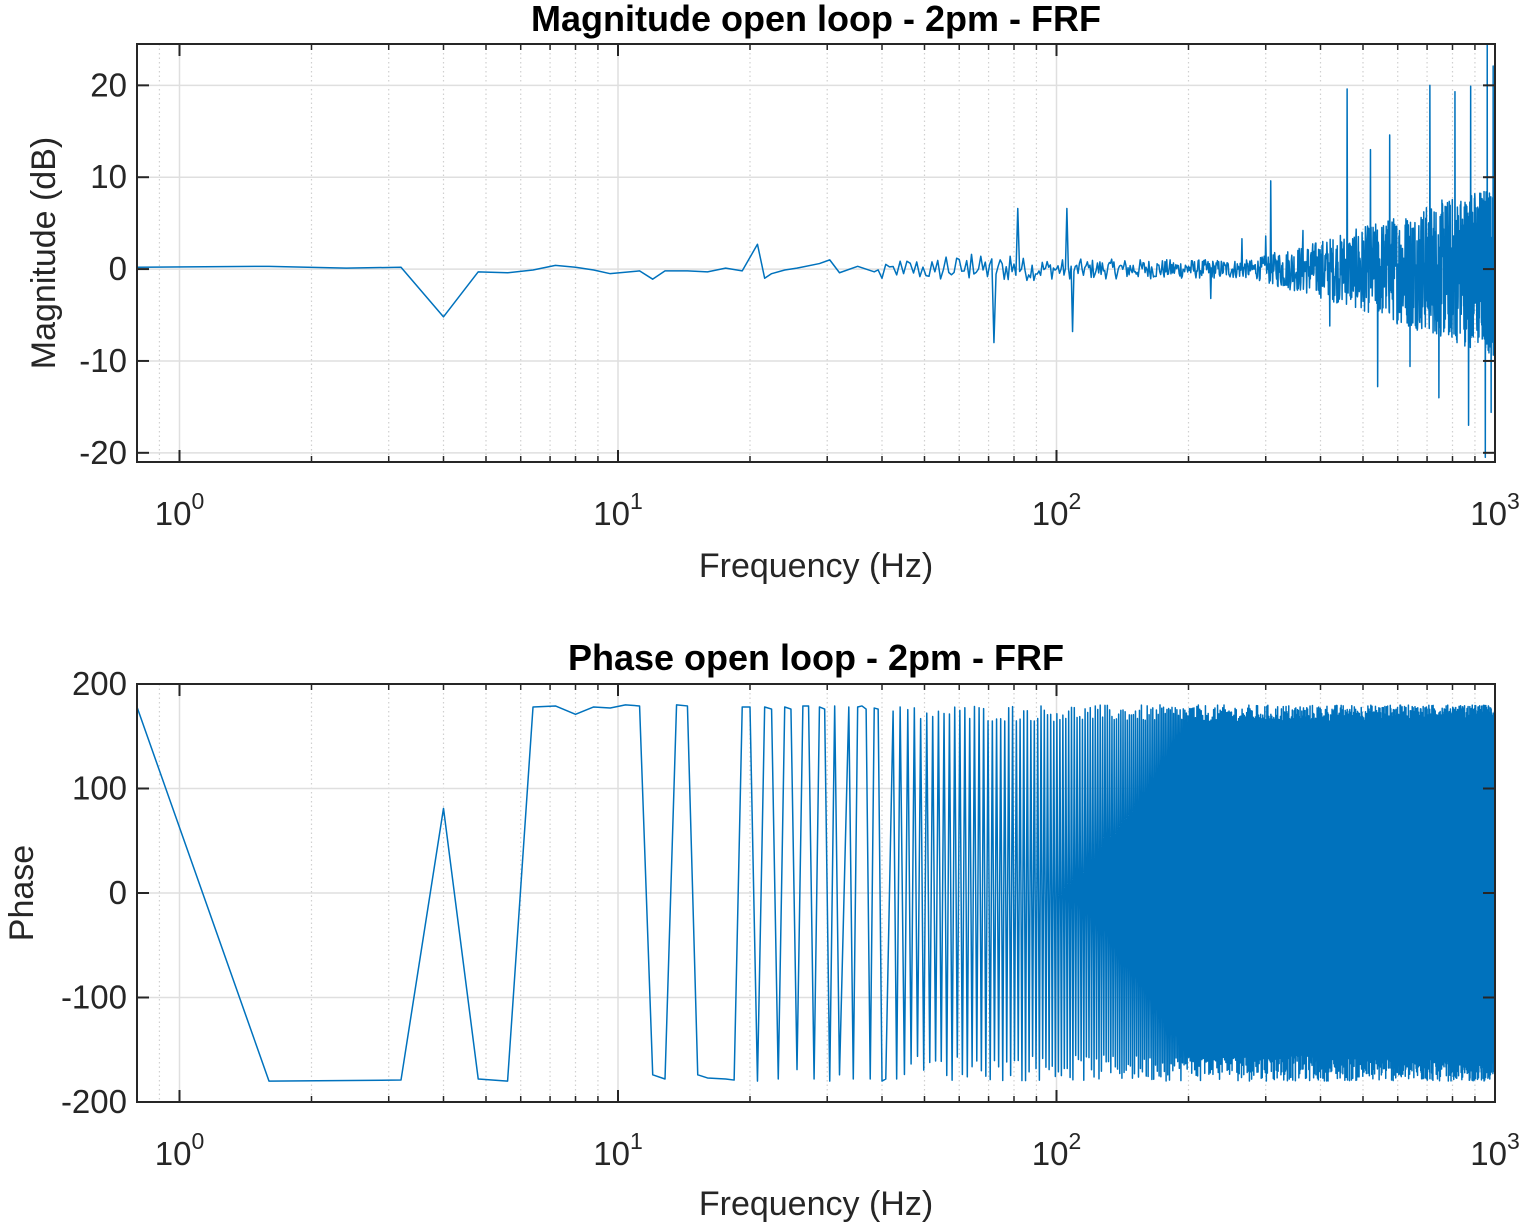  I want to click on y-tick-label: -200, so click(94, 1101).